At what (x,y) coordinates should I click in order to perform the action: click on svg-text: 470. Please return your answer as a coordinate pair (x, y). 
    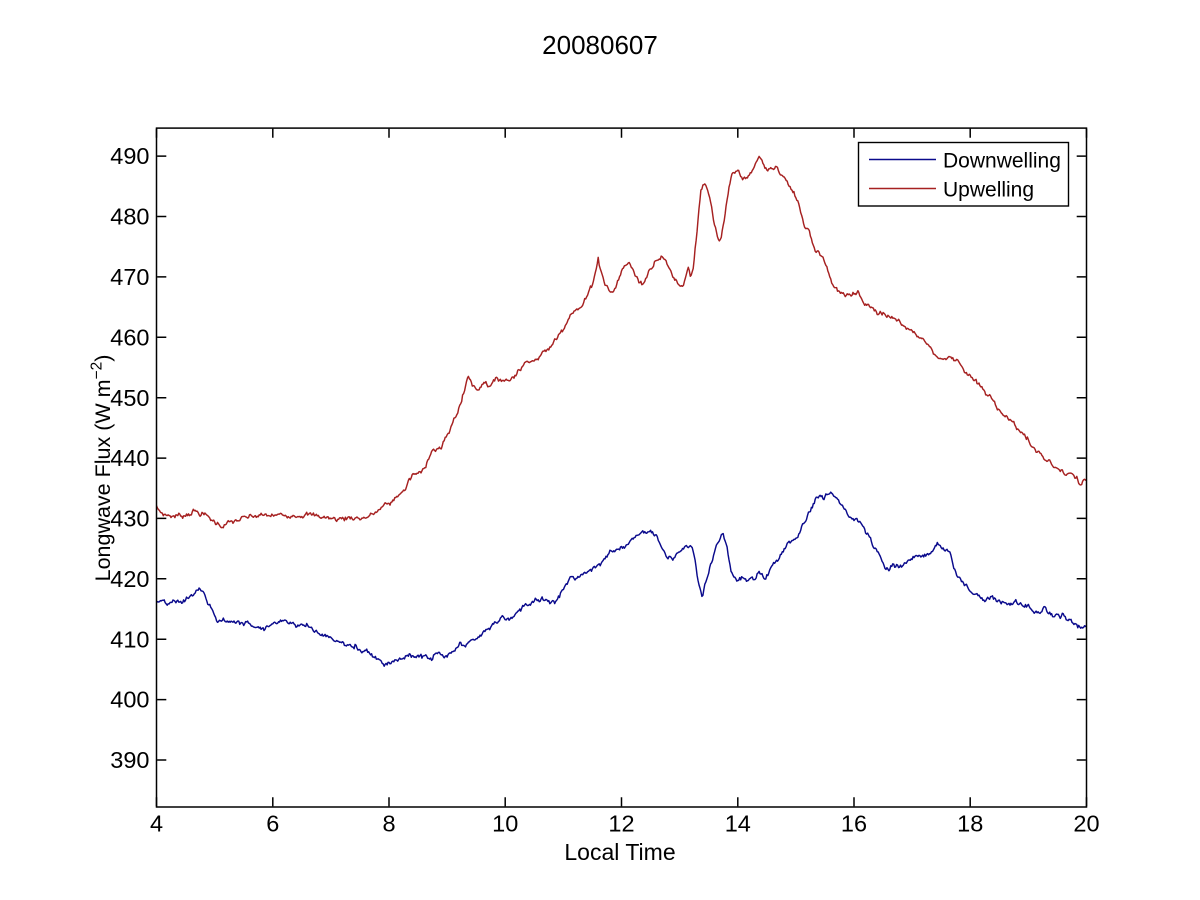
    Looking at the image, I should click on (129, 277).